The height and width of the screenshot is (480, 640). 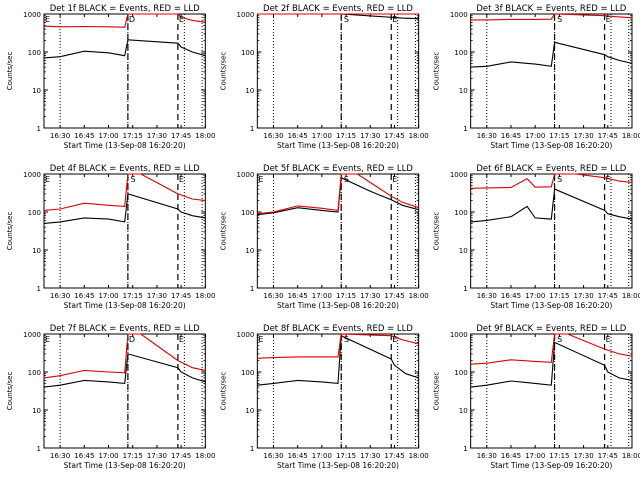 What do you see at coordinates (551, 329) in the screenshot?
I see `chart-title: Det 9f BLACK = Events, RED = LLD` at bounding box center [551, 329].